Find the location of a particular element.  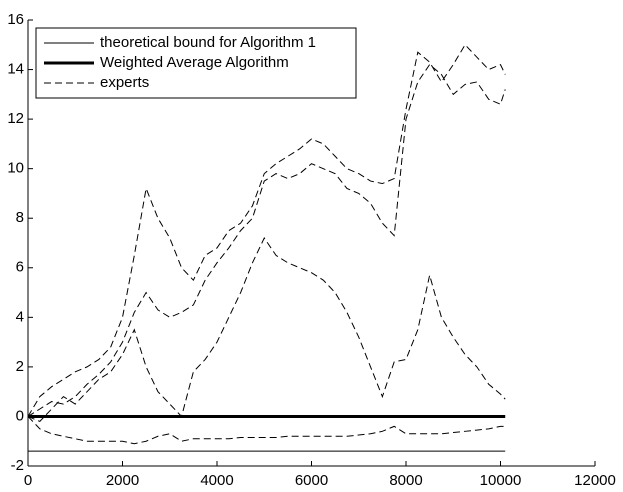

y-tick-label: 12 is located at coordinates (15, 118).